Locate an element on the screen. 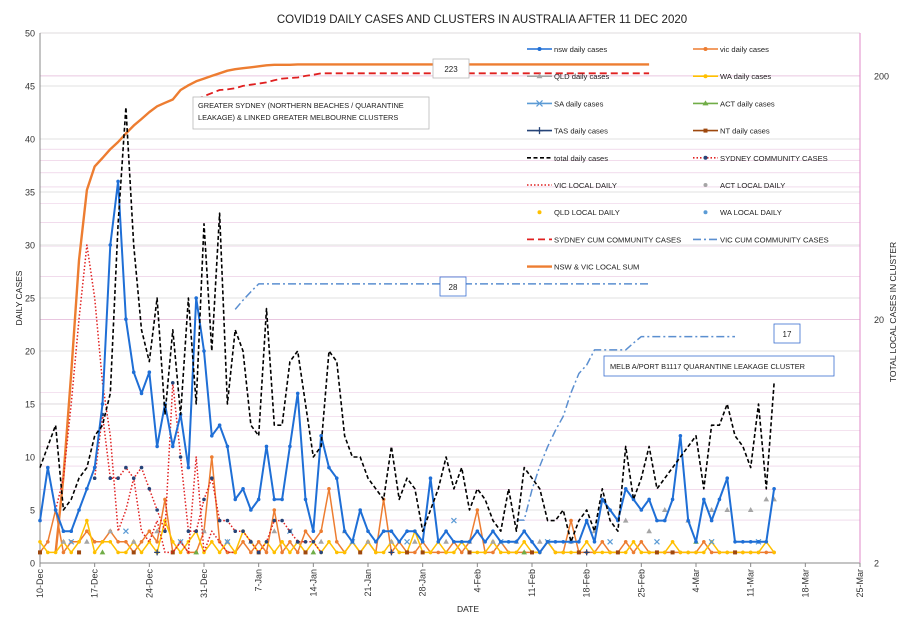 The height and width of the screenshot is (633, 916). x-tick-label: 14-Jan is located at coordinates (313, 583).